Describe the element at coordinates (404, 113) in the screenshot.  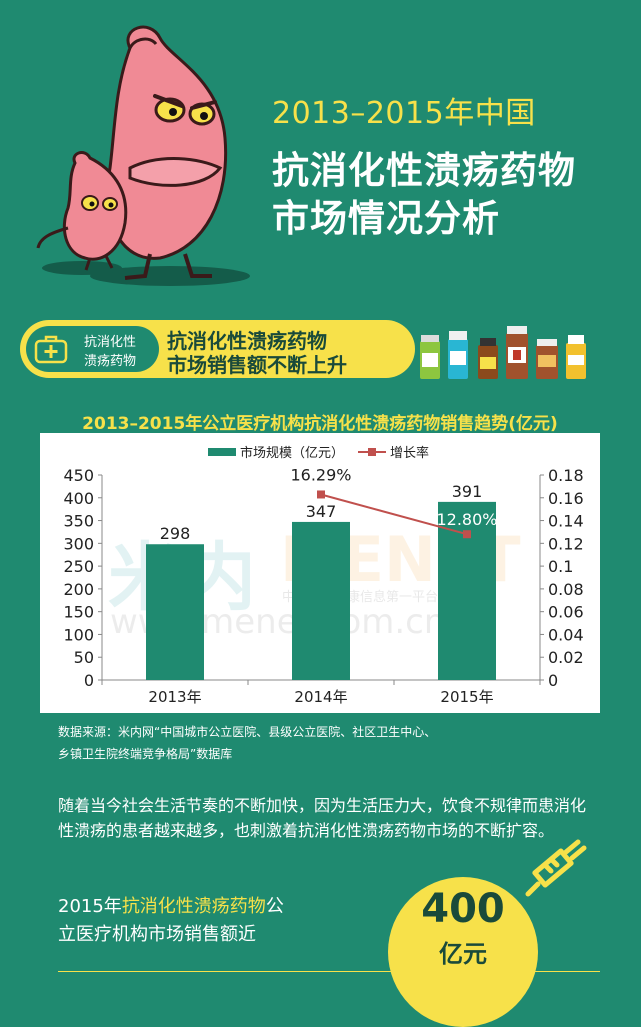
I see `header-subtitle: 2013–2015年中国` at that location.